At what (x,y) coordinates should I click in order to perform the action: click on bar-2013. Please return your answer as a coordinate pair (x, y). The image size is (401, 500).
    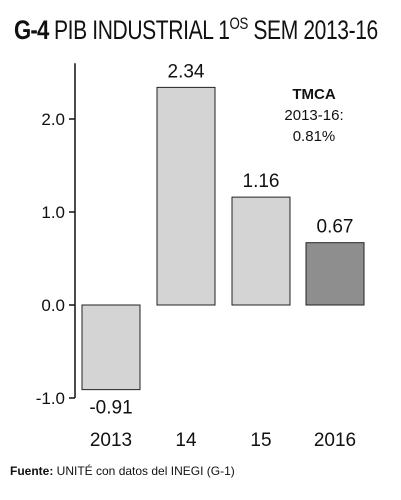
    Looking at the image, I should click on (111, 347).